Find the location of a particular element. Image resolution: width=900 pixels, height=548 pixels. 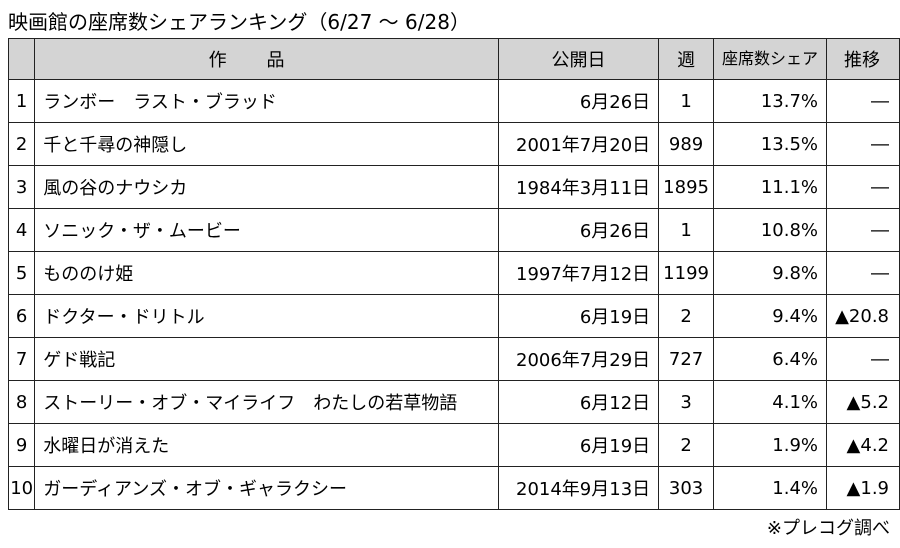

cell-week: 1199 is located at coordinates (686, 273).